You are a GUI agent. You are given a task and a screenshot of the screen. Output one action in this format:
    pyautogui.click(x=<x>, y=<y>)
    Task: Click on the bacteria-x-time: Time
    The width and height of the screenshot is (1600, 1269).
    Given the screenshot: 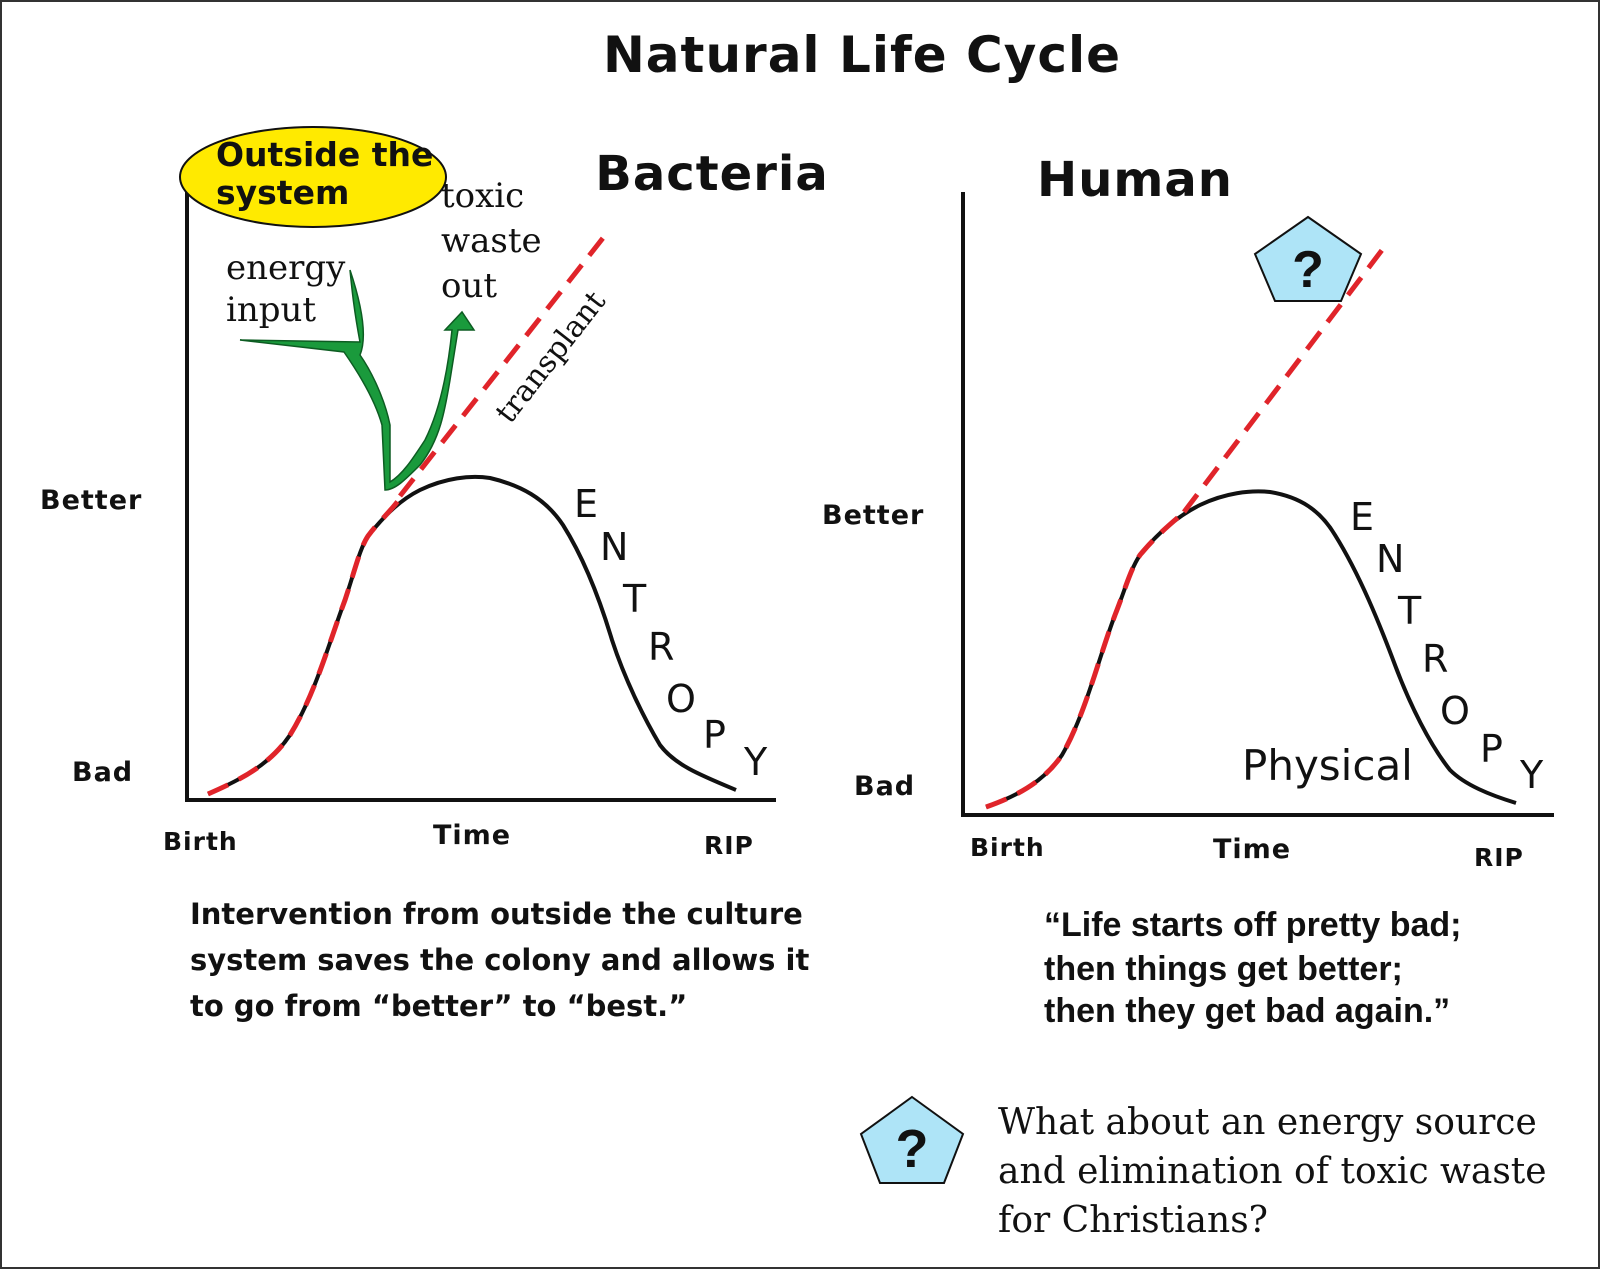 What is the action you would take?
    pyautogui.click(x=472, y=835)
    